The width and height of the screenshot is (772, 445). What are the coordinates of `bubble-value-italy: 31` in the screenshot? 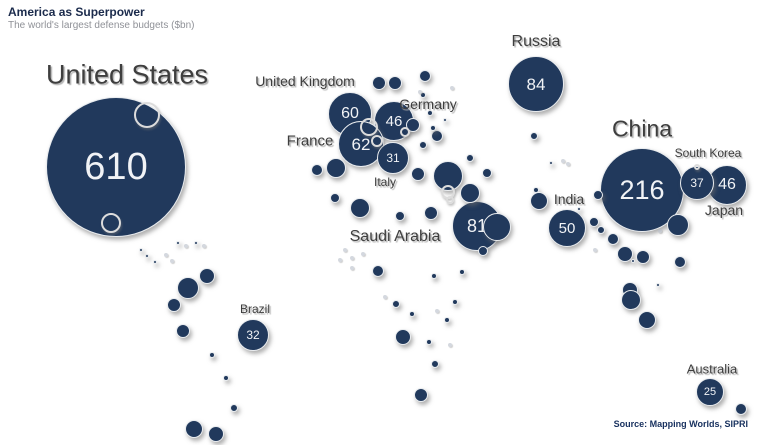 It's located at (393, 158).